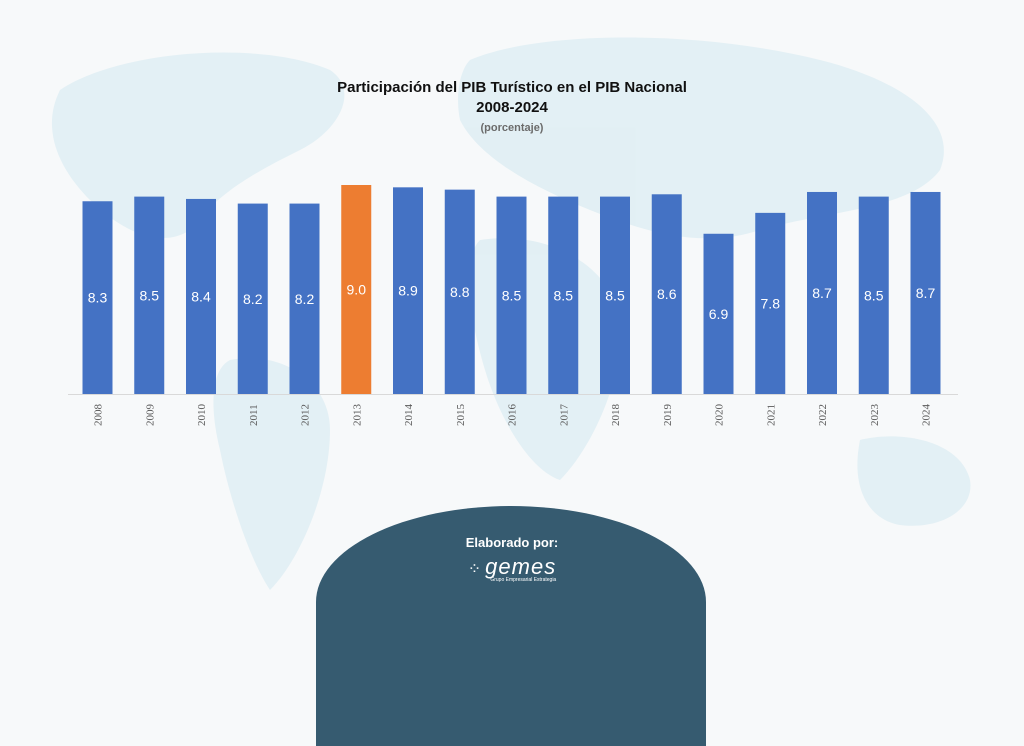  I want to click on x-tick-label: 2013, so click(357, 415).